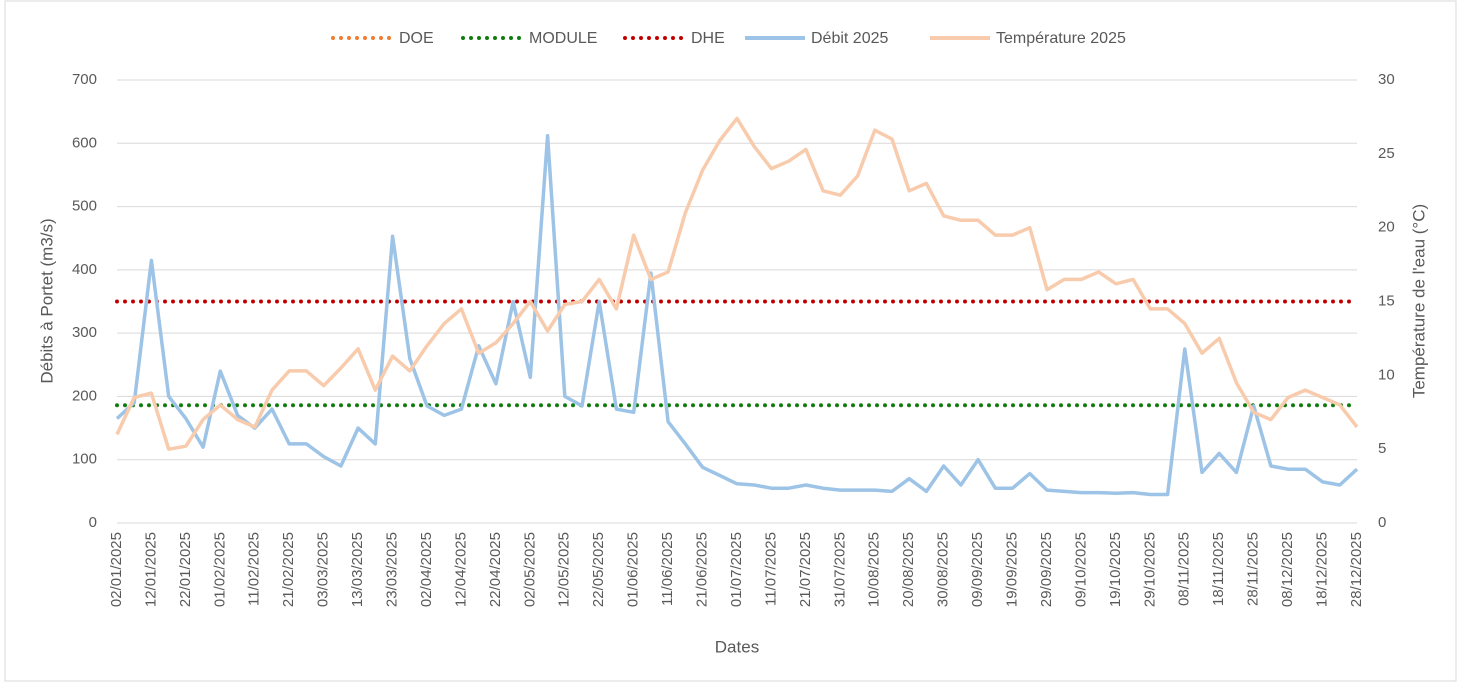 The width and height of the screenshot is (1462, 688). Describe the element at coordinates (1149, 569) in the screenshot. I see `x-tick-label: 29/10/2025` at that location.